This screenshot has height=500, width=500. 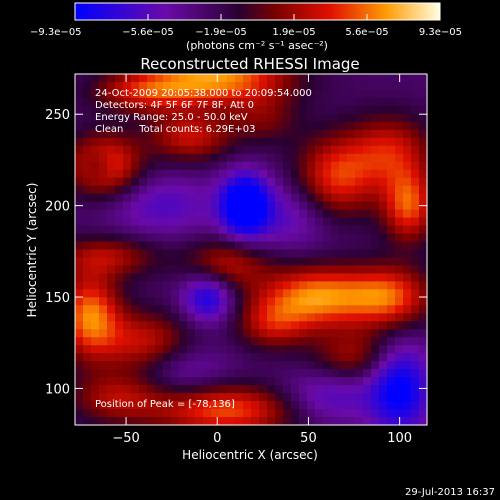 I want to click on y-axis-label: Heliocentric Y (arcsec), so click(x=32, y=250).